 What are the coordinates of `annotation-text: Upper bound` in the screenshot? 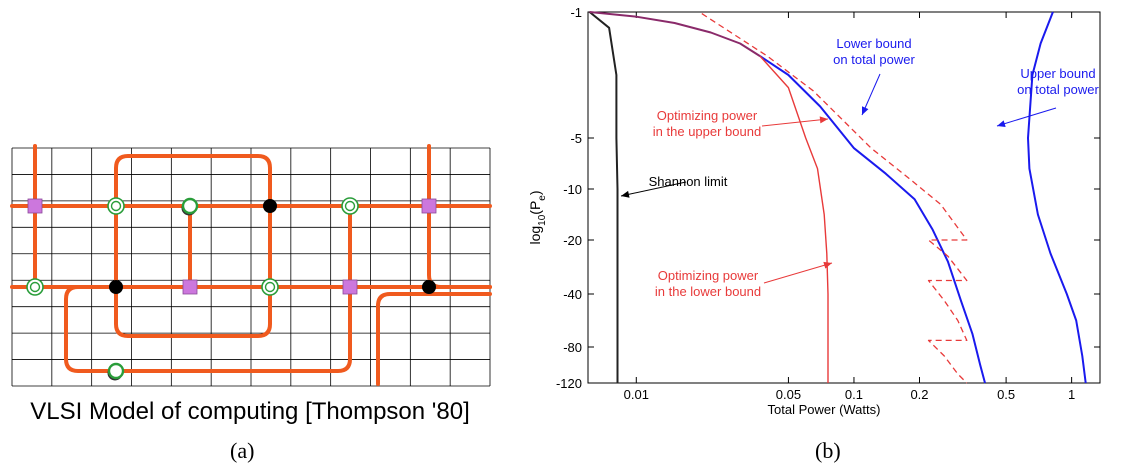 It's located at (1057, 73).